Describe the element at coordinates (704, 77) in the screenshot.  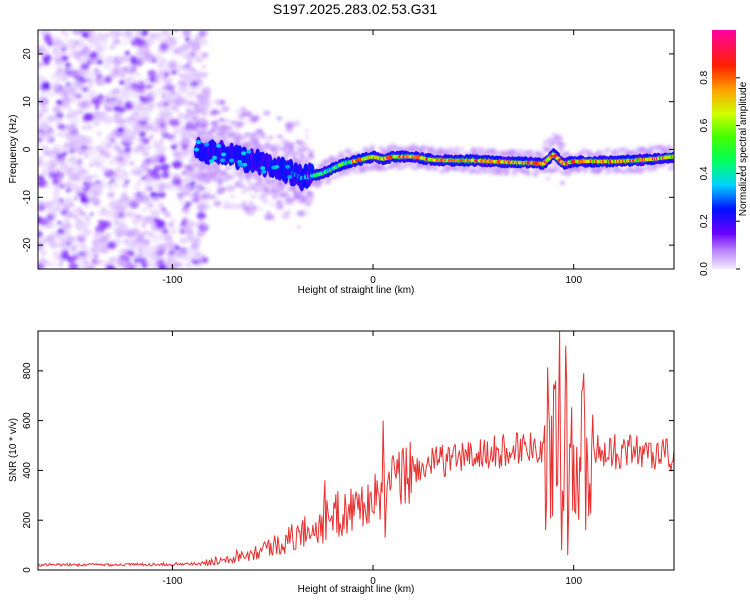
I see `colorbar-tick-label: 0.8` at that location.